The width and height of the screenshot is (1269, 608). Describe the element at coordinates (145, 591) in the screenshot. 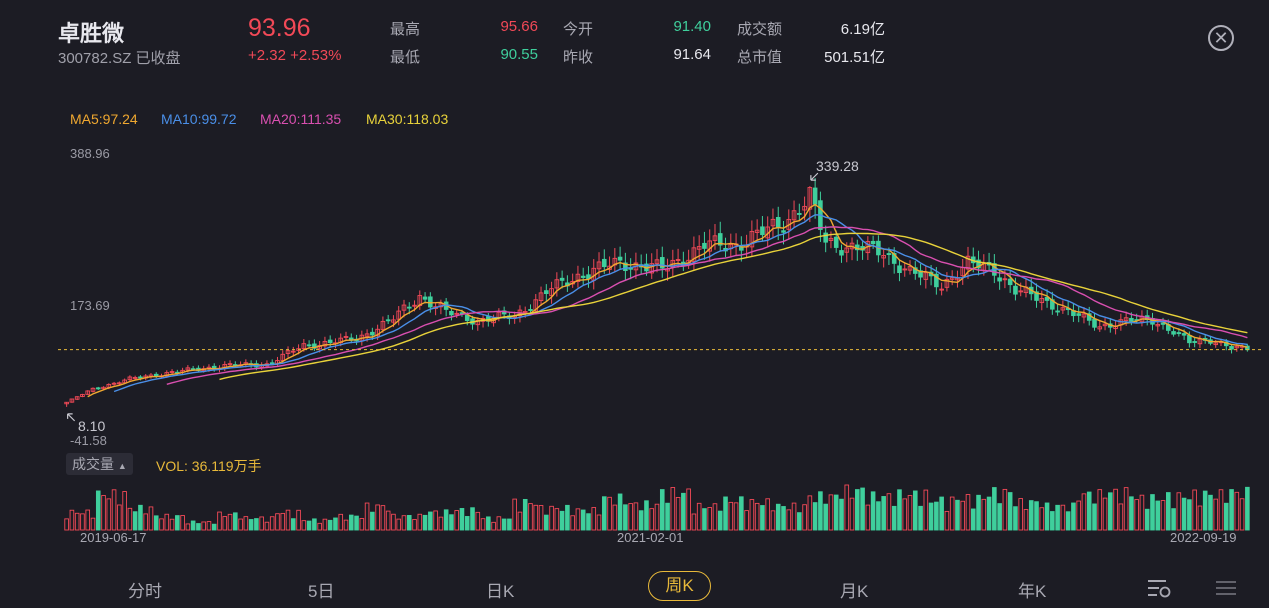

I see `tab-intraday: 分时` at that location.